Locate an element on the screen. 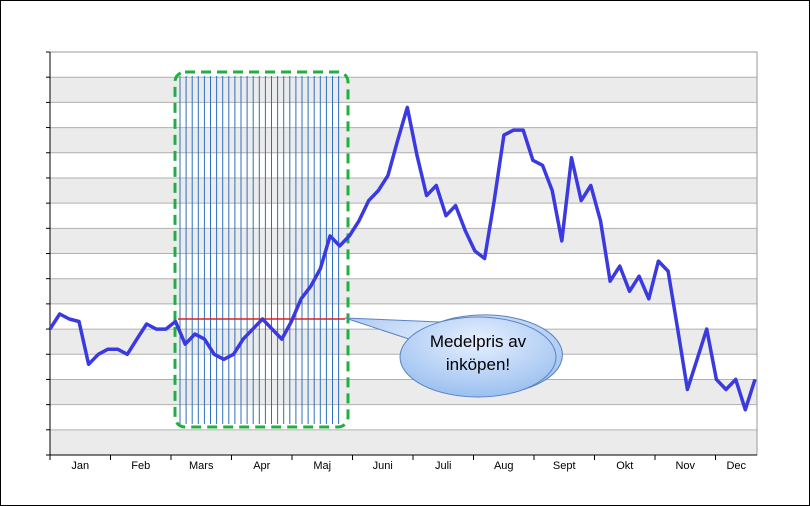 Image resolution: width=810 pixels, height=506 pixels. callout-text: Medelpris av inköpen! is located at coordinates (478, 353).